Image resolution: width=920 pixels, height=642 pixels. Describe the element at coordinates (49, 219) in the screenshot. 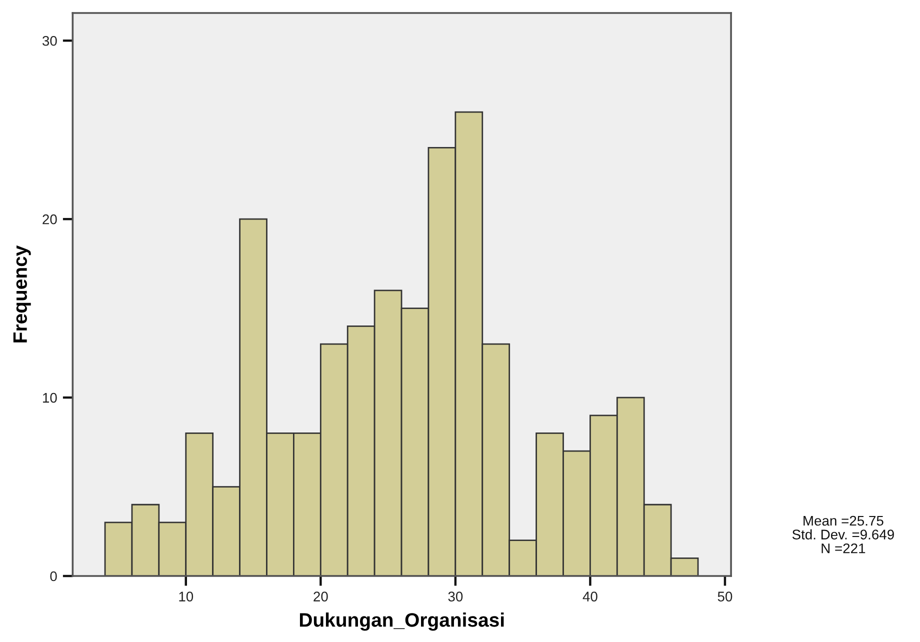

I see `y-tick-label: 20` at that location.